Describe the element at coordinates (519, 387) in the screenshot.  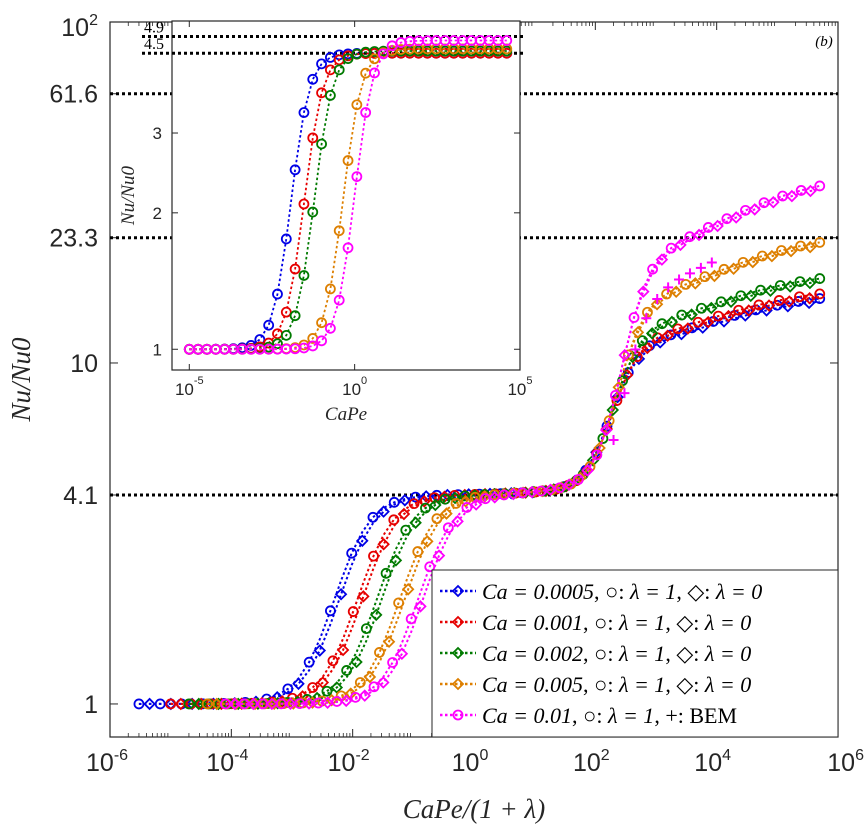
I see `inset-x-tick-label: 10⁵` at that location.